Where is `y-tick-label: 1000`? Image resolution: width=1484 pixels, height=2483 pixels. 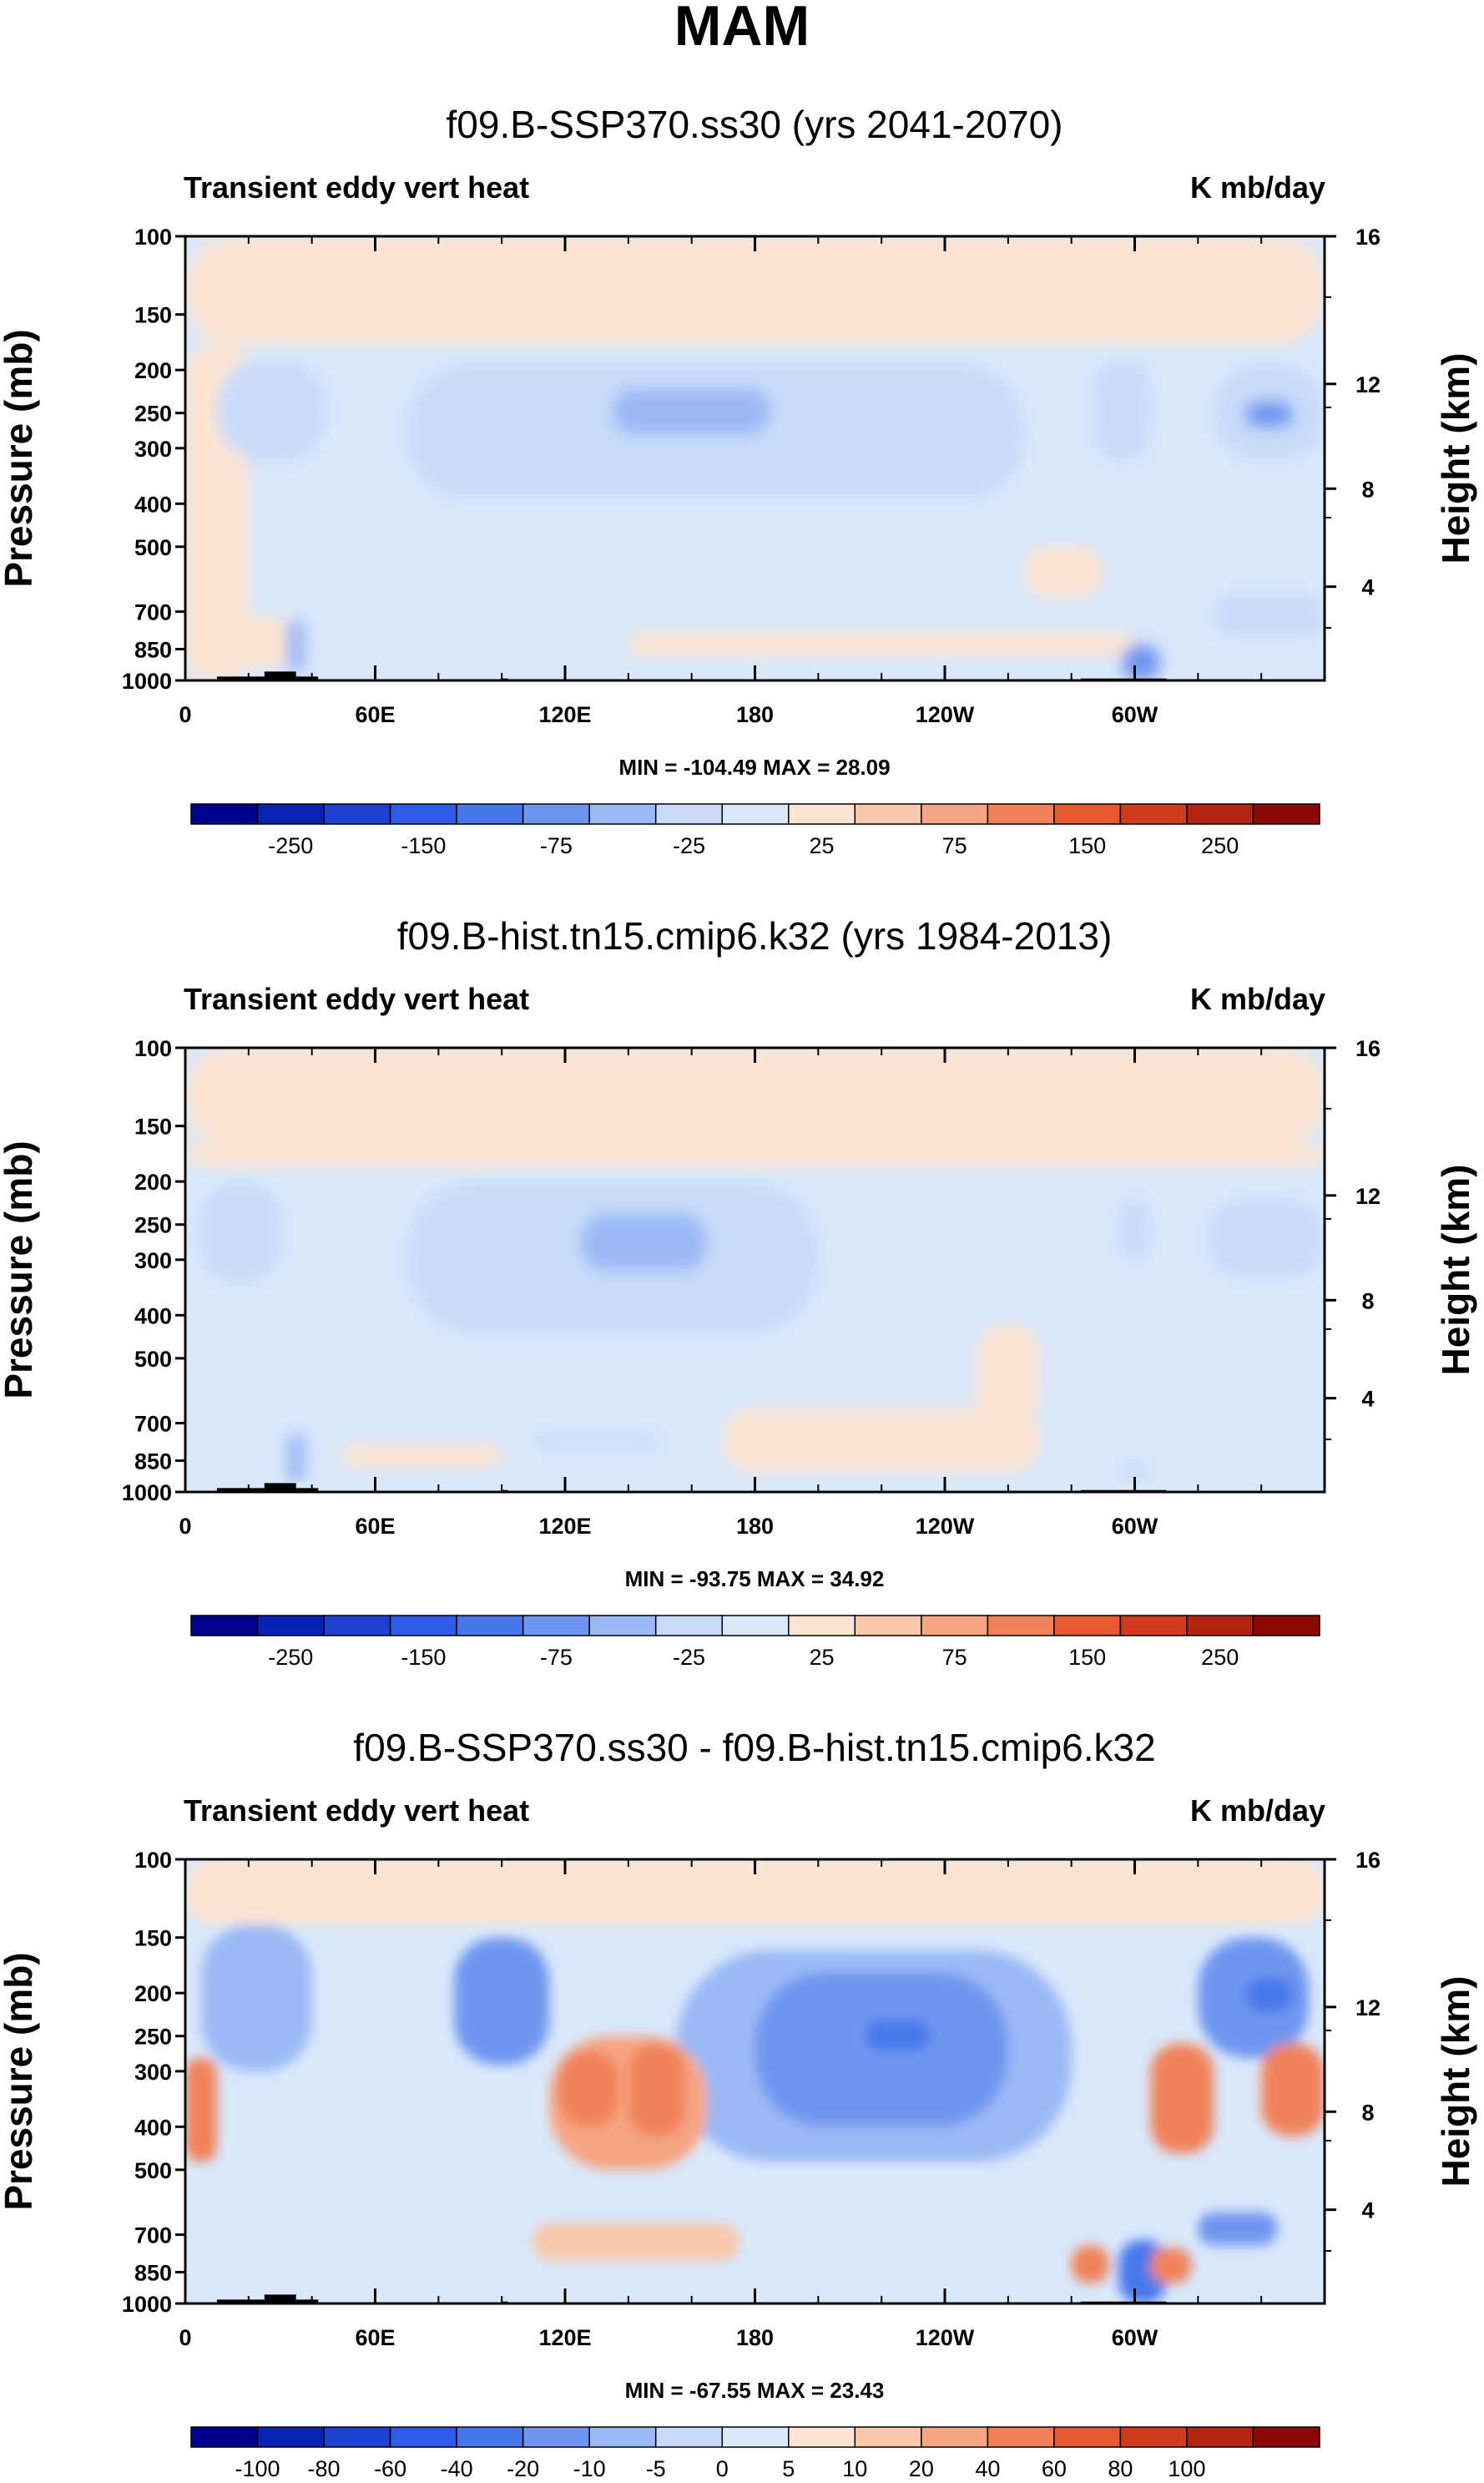
y-tick-label: 1000 is located at coordinates (147, 681).